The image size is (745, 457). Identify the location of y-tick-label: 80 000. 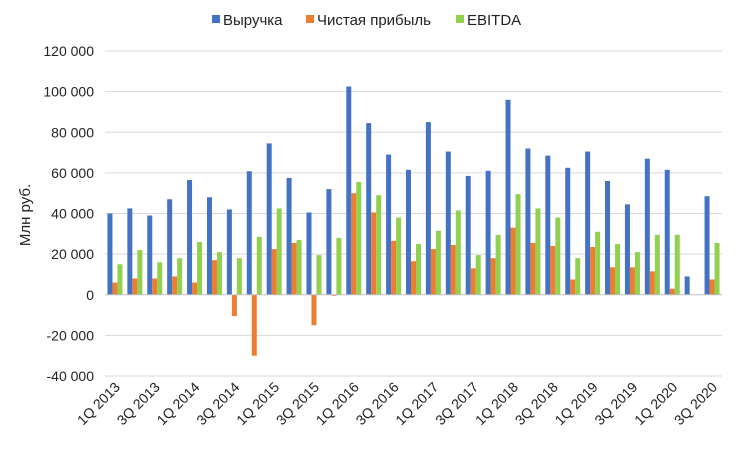
(72, 132).